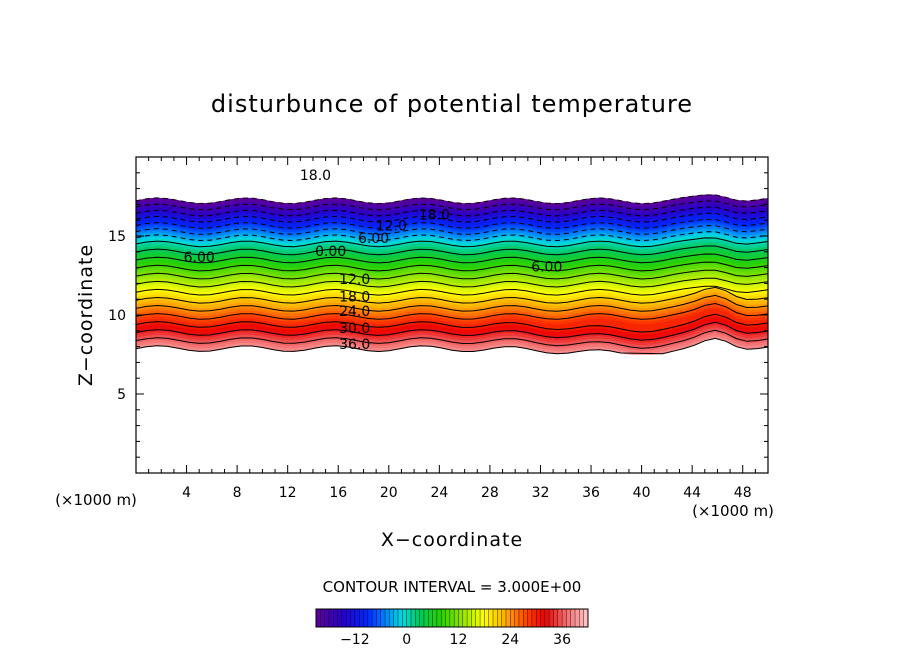 The height and width of the screenshot is (654, 904). I want to click on x-tick-label: 16, so click(338, 493).